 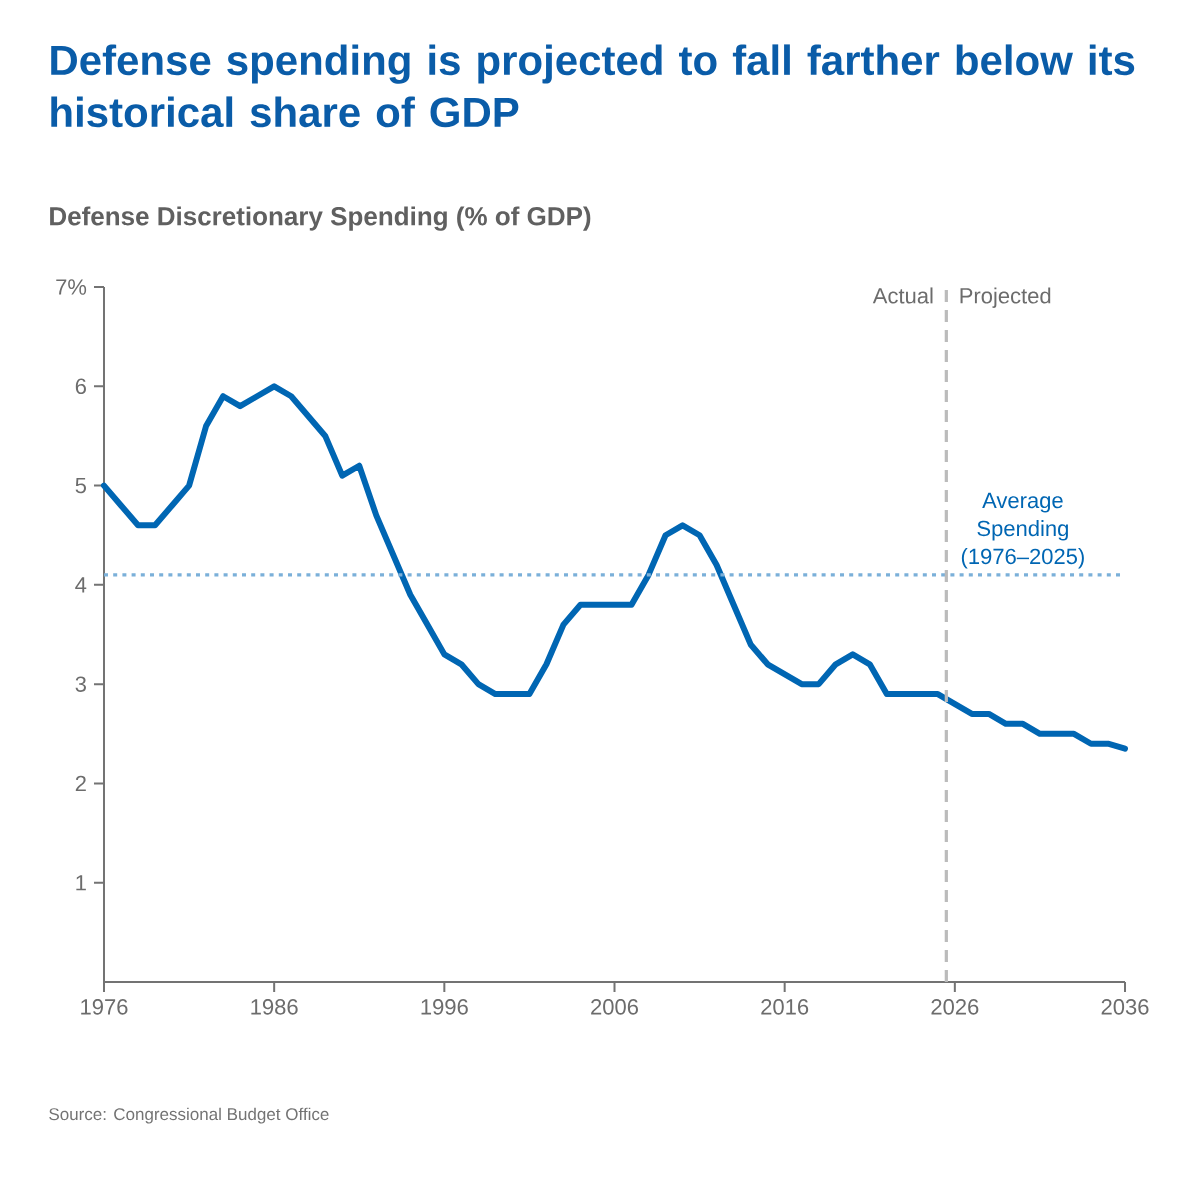 I want to click on ref-line-label: Average Spending (1976–2025), so click(x=1022, y=530).